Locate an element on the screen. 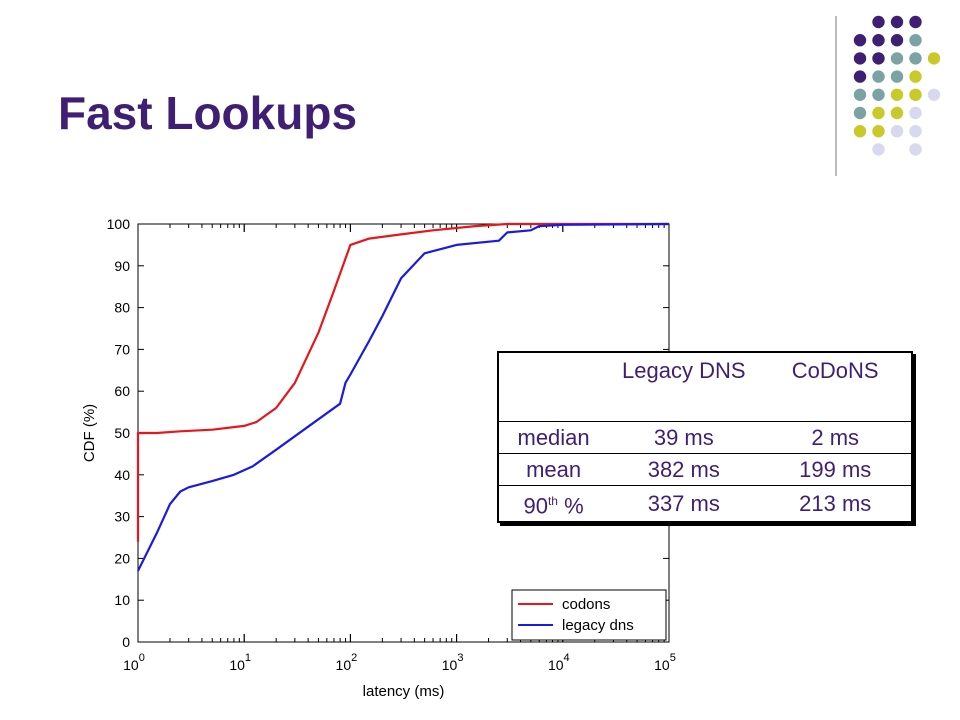  table-row-90th-percentile: 90th % 337 ms 213 ms is located at coordinates (705, 504).